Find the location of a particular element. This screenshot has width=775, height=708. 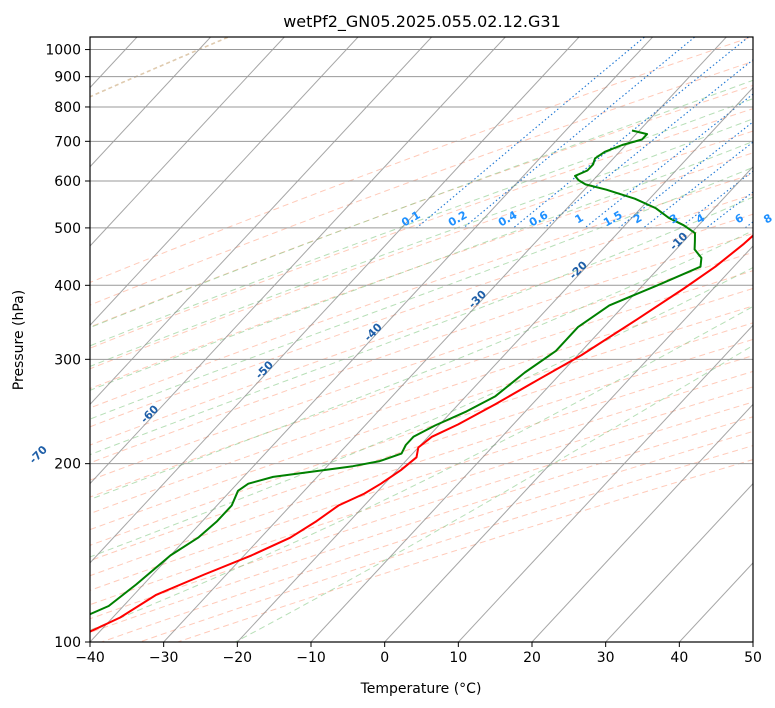

y-tick-label: 700 is located at coordinates (67, 142).